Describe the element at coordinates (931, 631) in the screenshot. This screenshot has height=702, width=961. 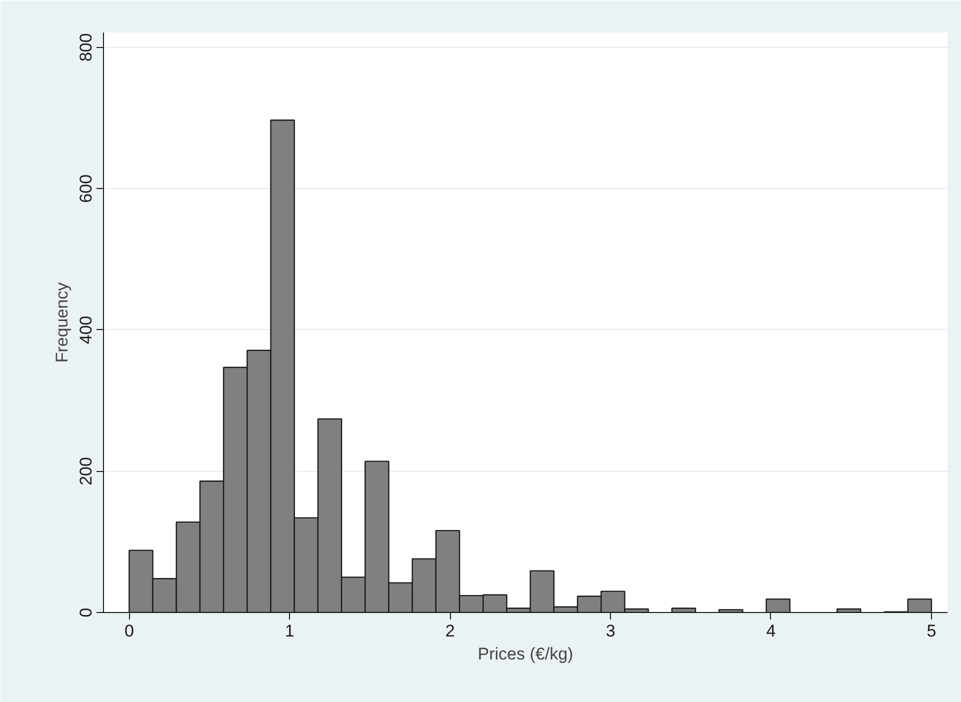
I see `x-tick-label: 5` at that location.